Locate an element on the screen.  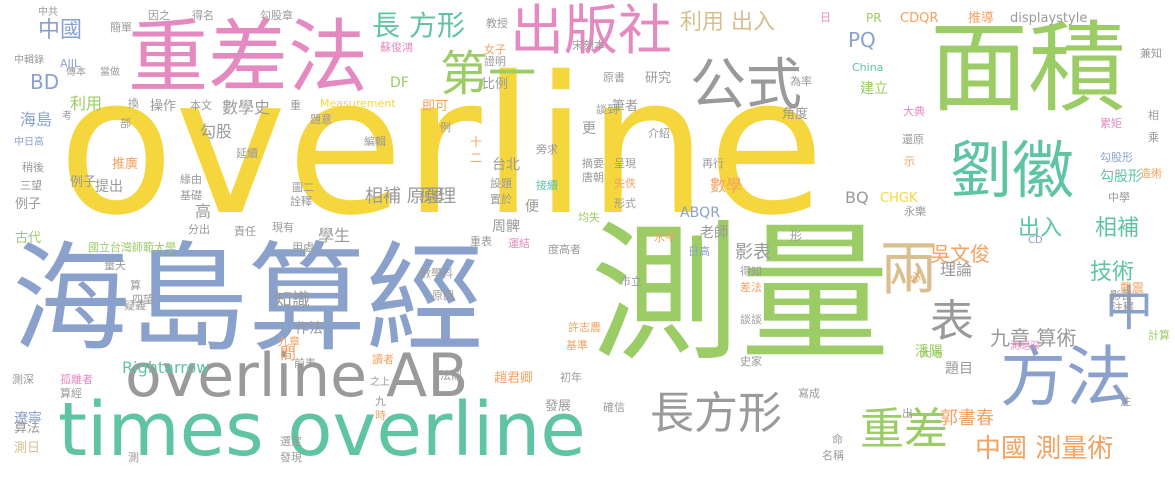
word: 置於 is located at coordinates (501, 199).